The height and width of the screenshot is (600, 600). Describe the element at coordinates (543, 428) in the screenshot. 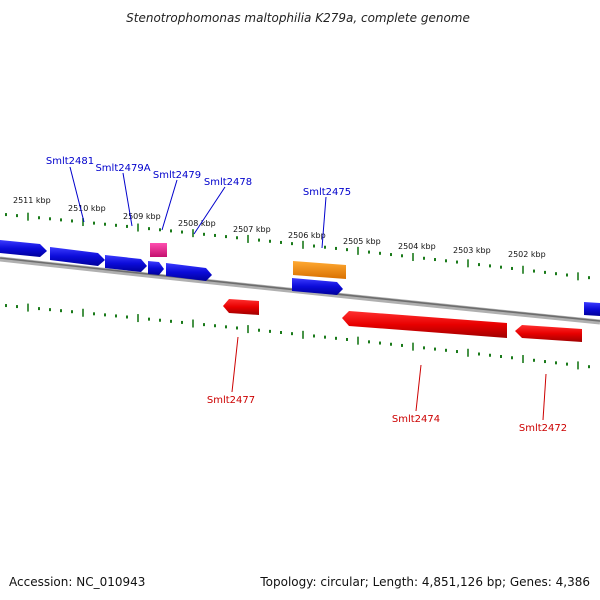

I see `gene-label-smlt2472: Smlt2472` at that location.